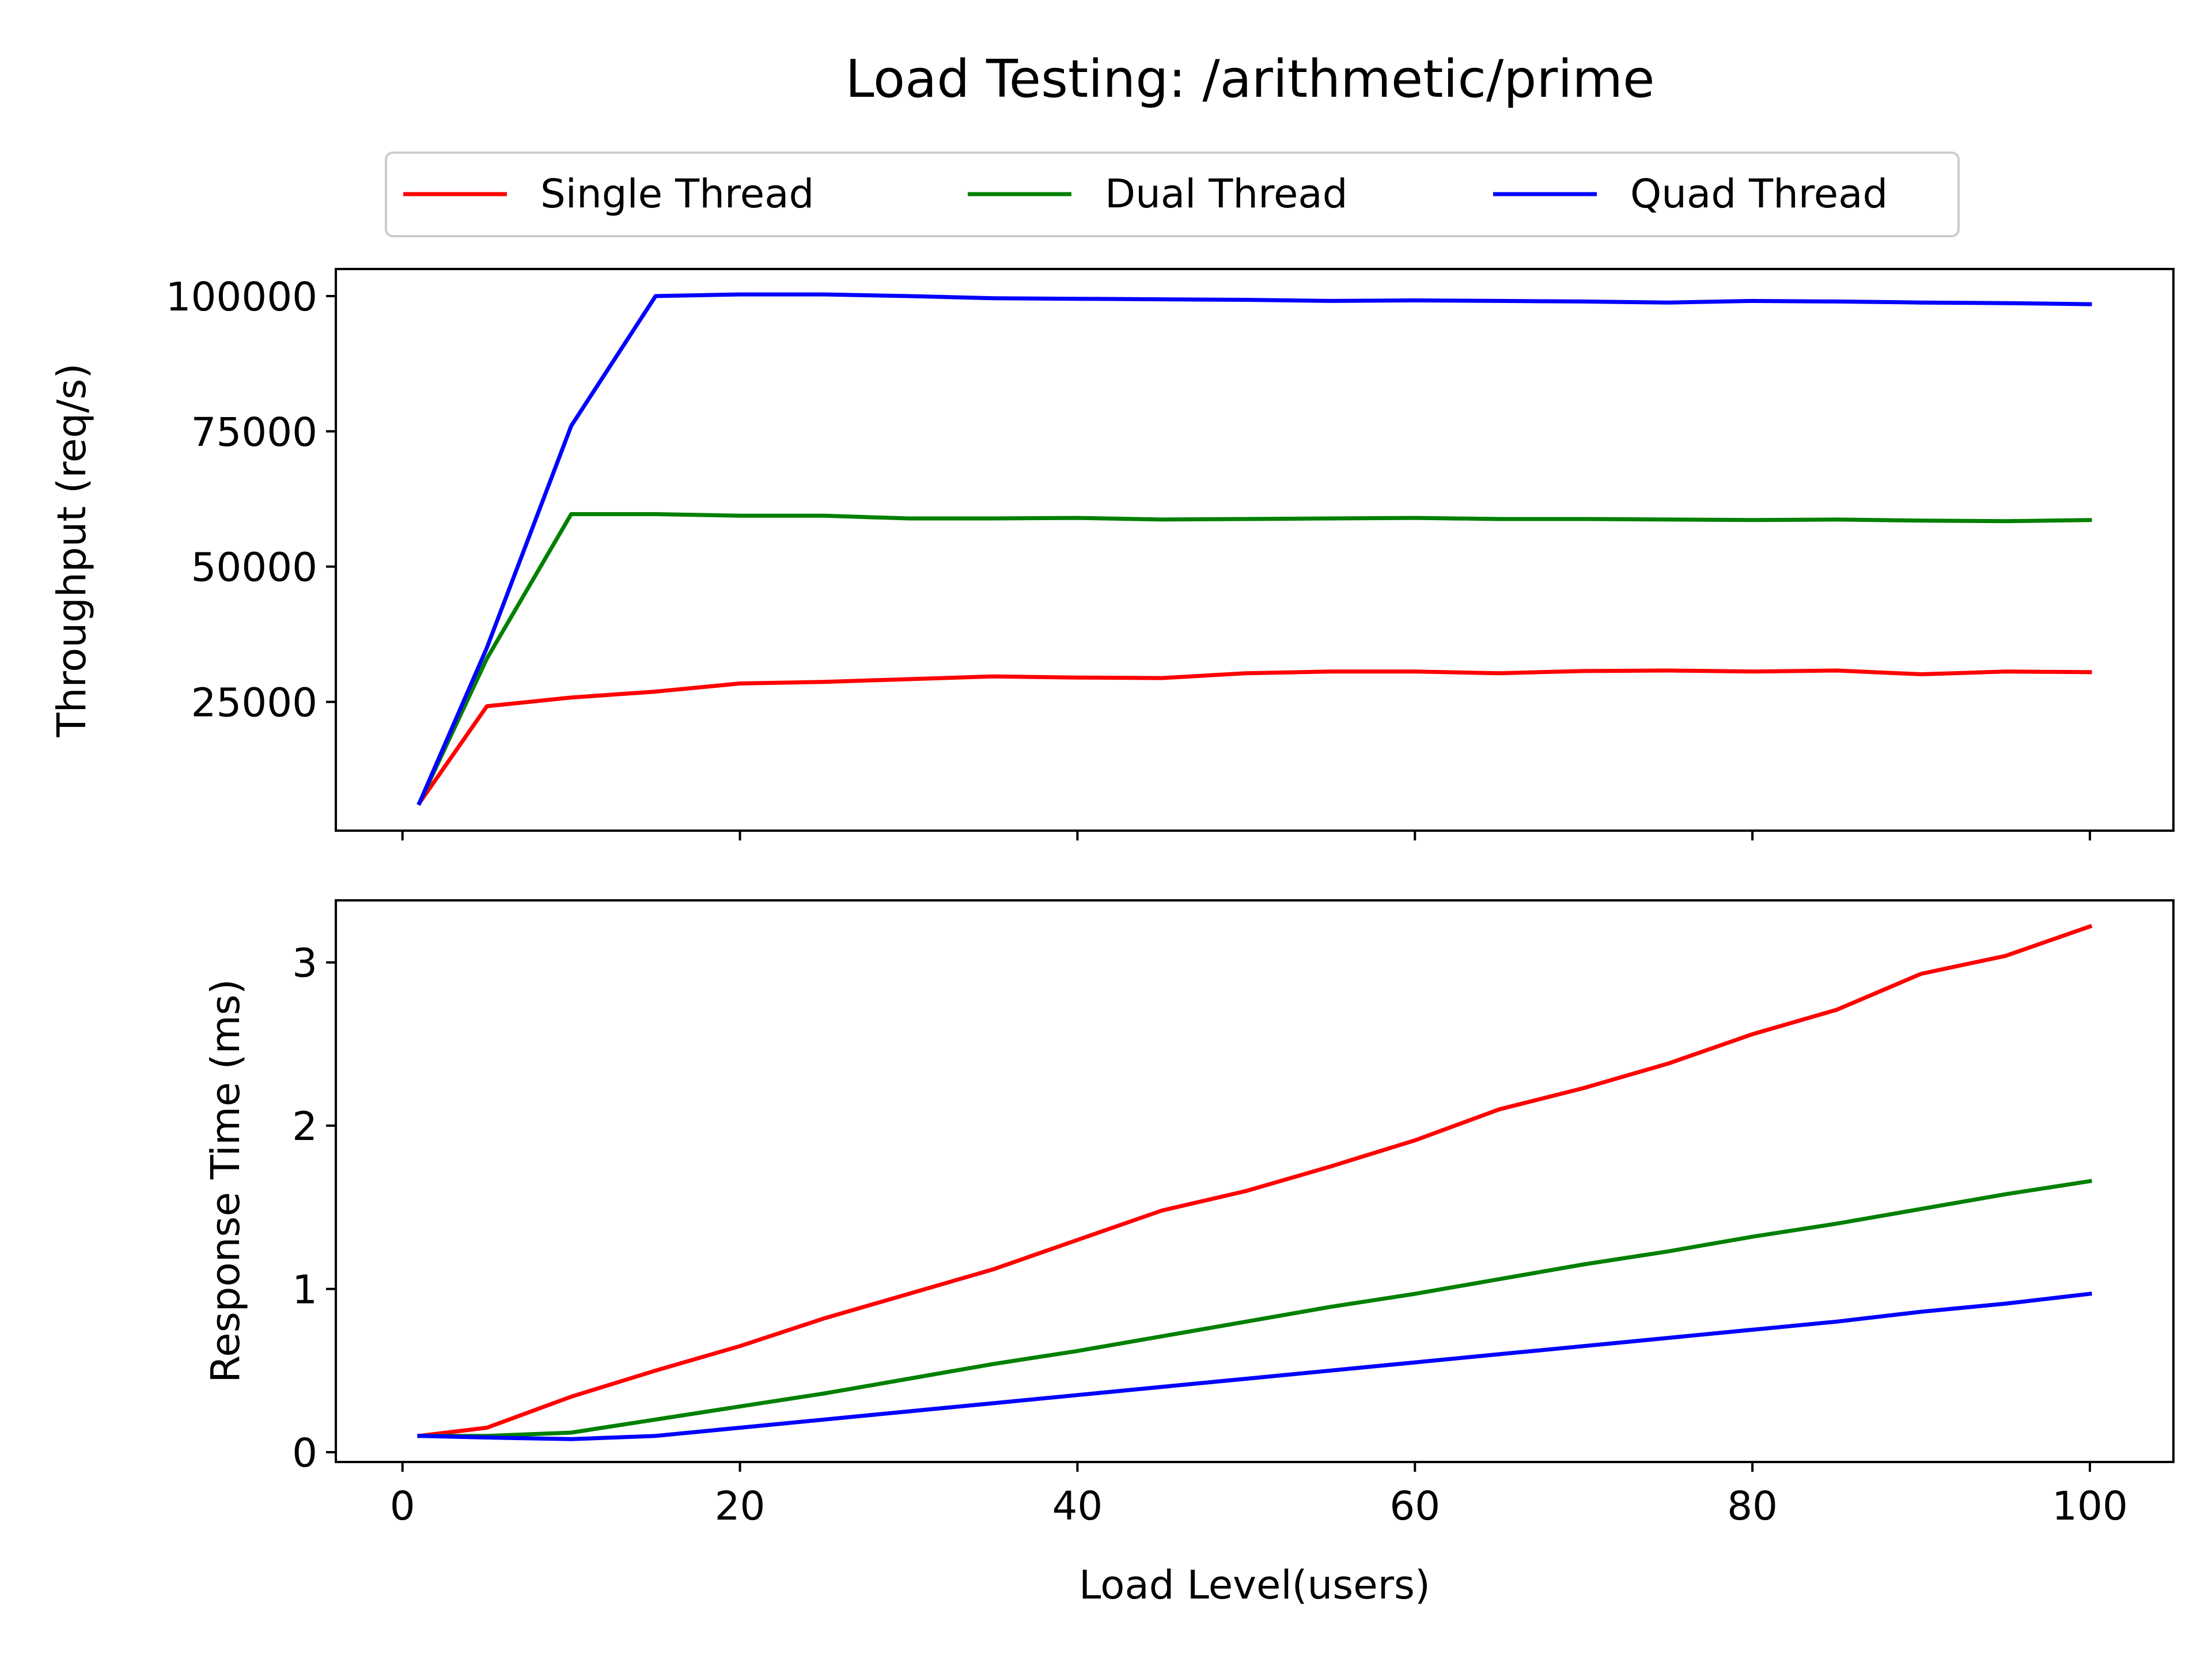 The height and width of the screenshot is (1659, 2212). I want to click on chart-title: Load Testing: /arithmetic/prime, so click(1250, 79).